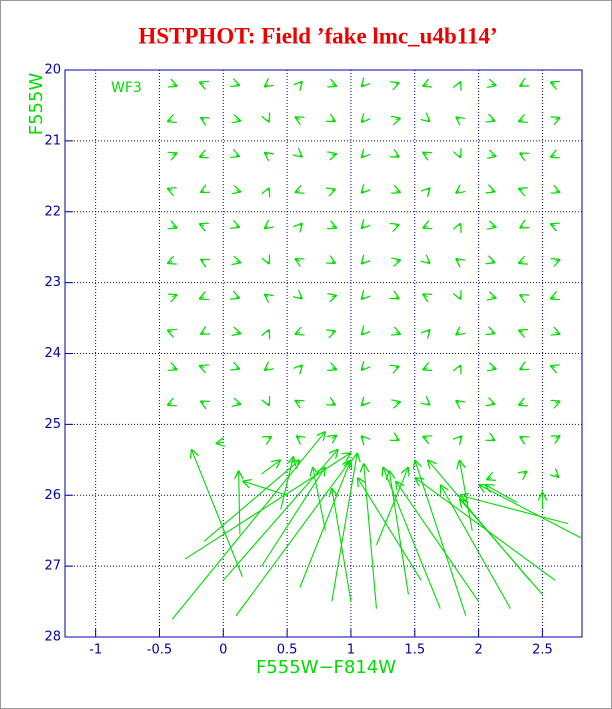 This screenshot has height=709, width=612. I want to click on annotation: WF3, so click(126, 88).